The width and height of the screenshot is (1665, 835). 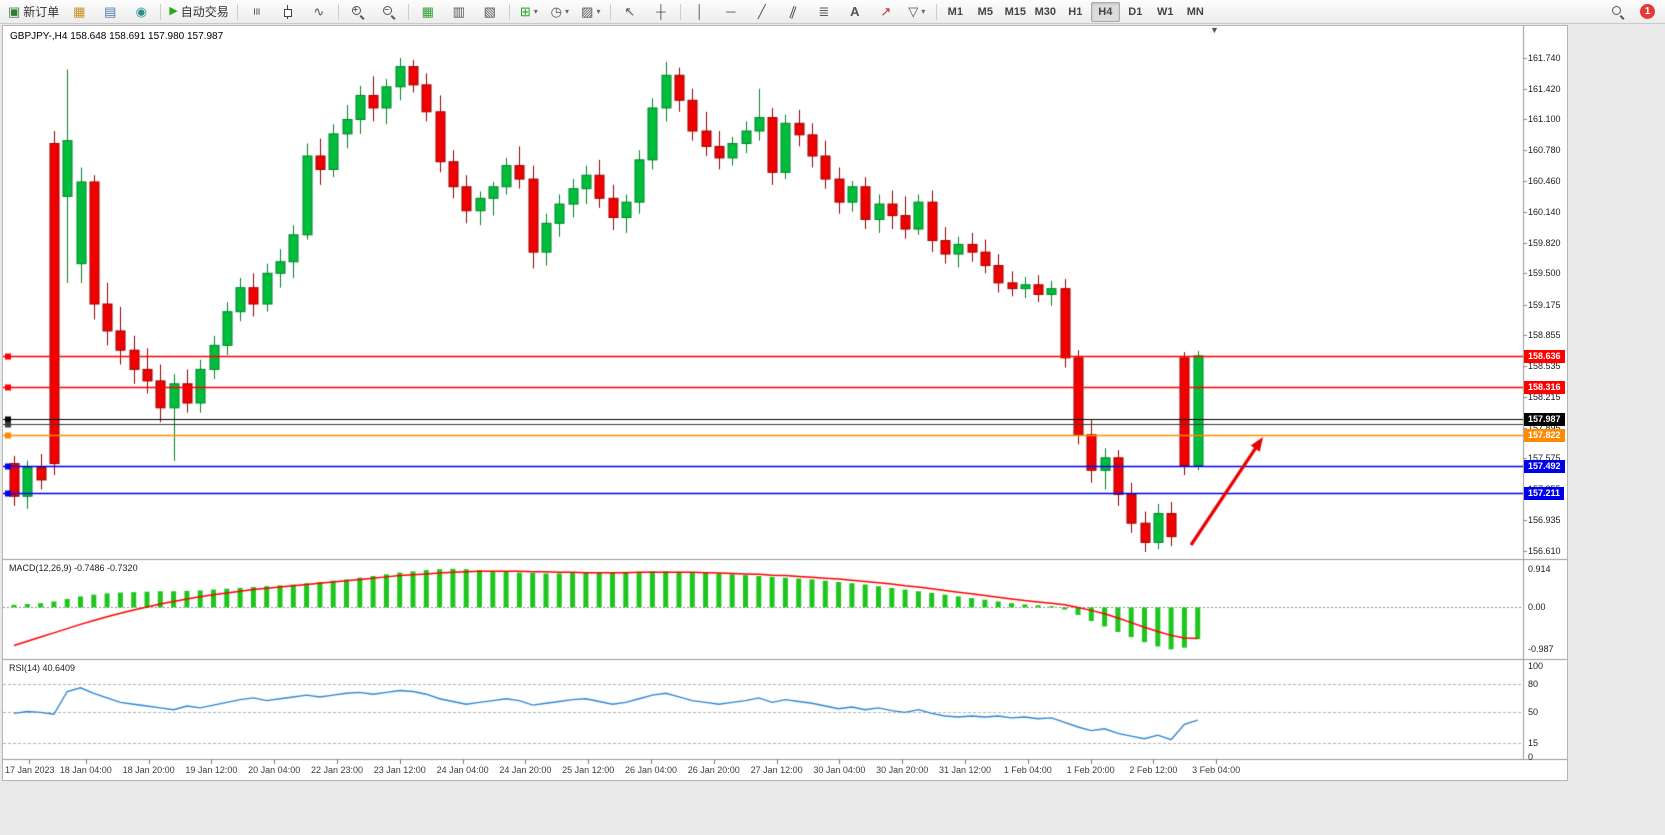 I want to click on chevron-down-icon: ▾, so click(x=598, y=11).